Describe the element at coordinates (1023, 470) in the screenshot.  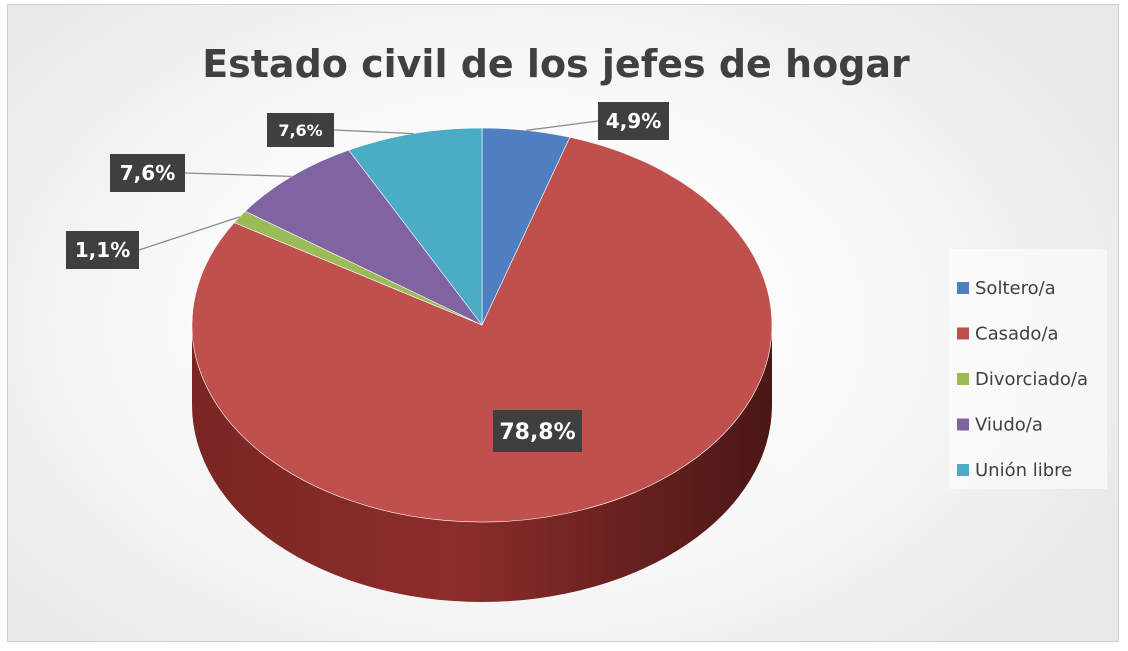
I see `legend-label-union-libre: Unión libre` at that location.